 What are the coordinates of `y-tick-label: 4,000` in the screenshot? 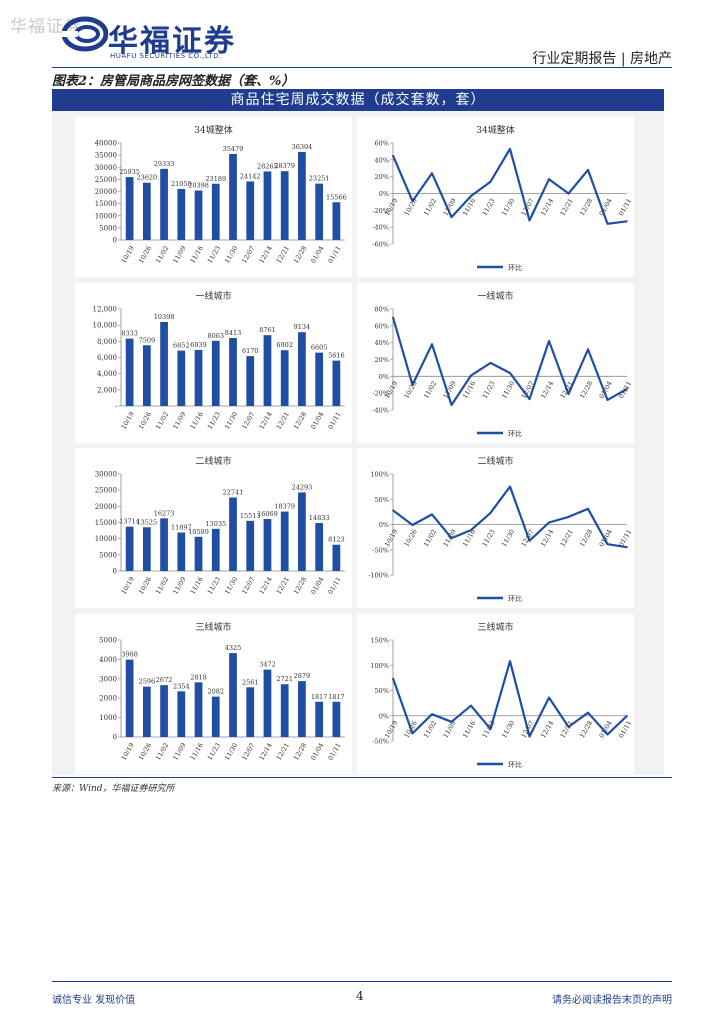 It's located at (107, 374).